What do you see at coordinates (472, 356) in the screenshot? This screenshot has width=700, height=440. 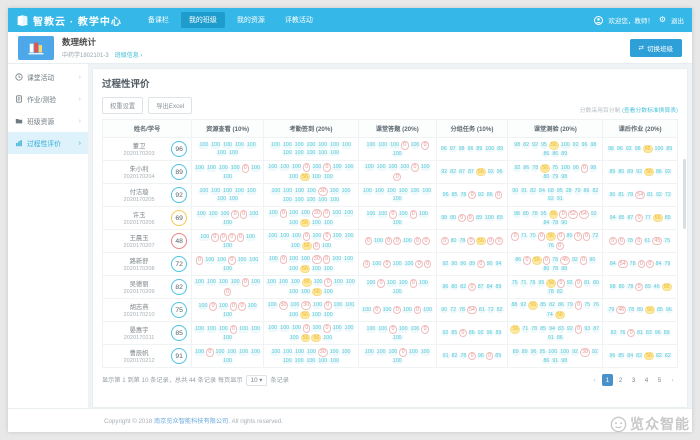 I see `score-cell-4: 91 82 78 0 96 0 89` at bounding box center [472, 356].